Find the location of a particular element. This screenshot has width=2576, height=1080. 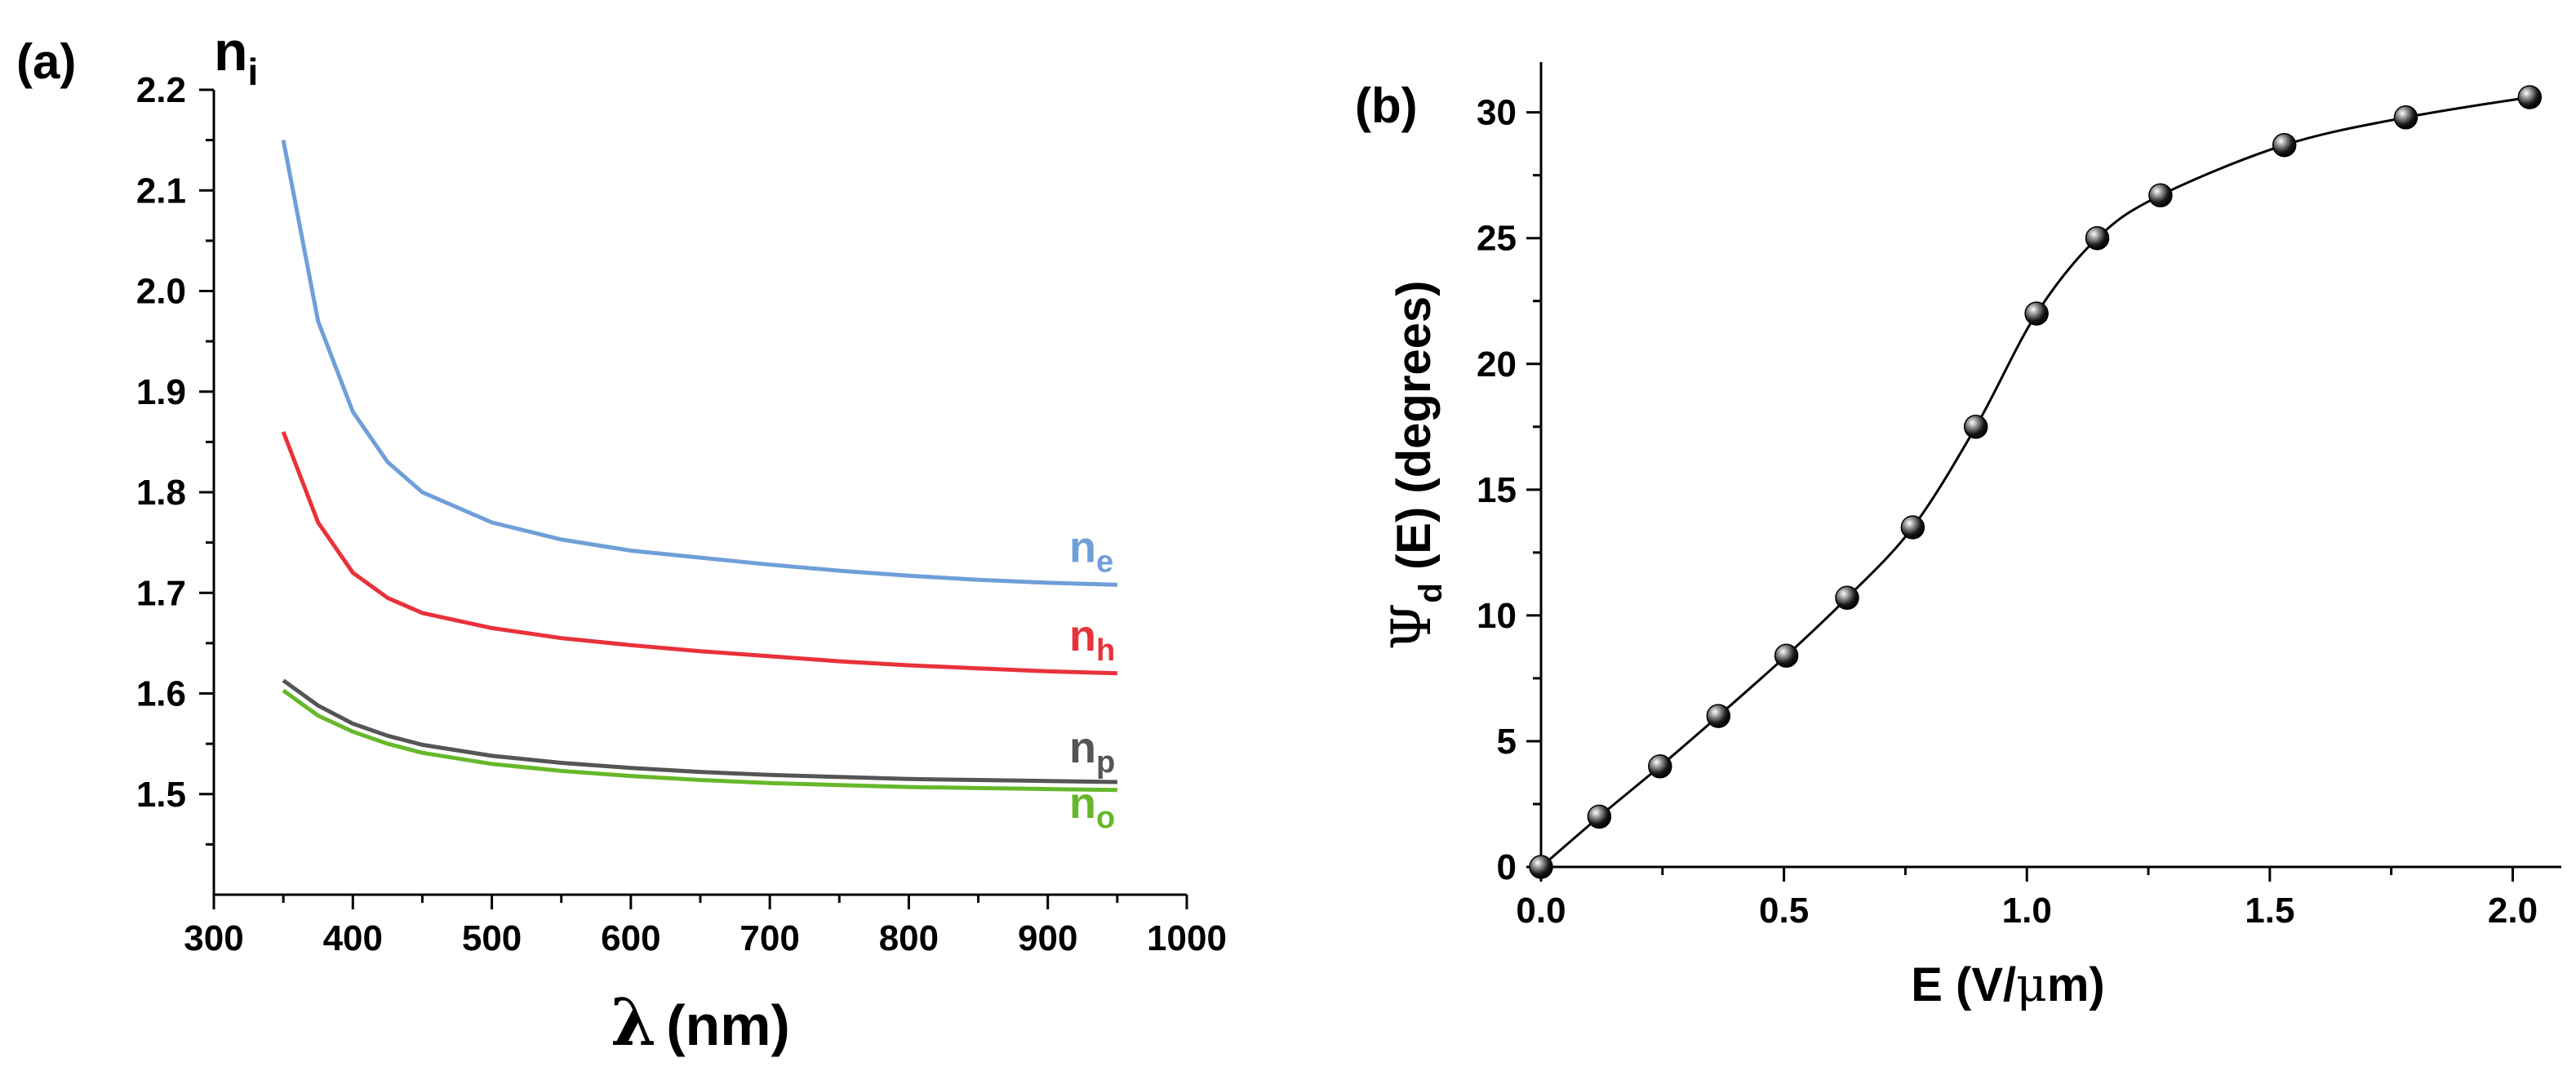

panel-b-y-axis-title: Ψd (E) (degrees) is located at coordinates (1414, 466).